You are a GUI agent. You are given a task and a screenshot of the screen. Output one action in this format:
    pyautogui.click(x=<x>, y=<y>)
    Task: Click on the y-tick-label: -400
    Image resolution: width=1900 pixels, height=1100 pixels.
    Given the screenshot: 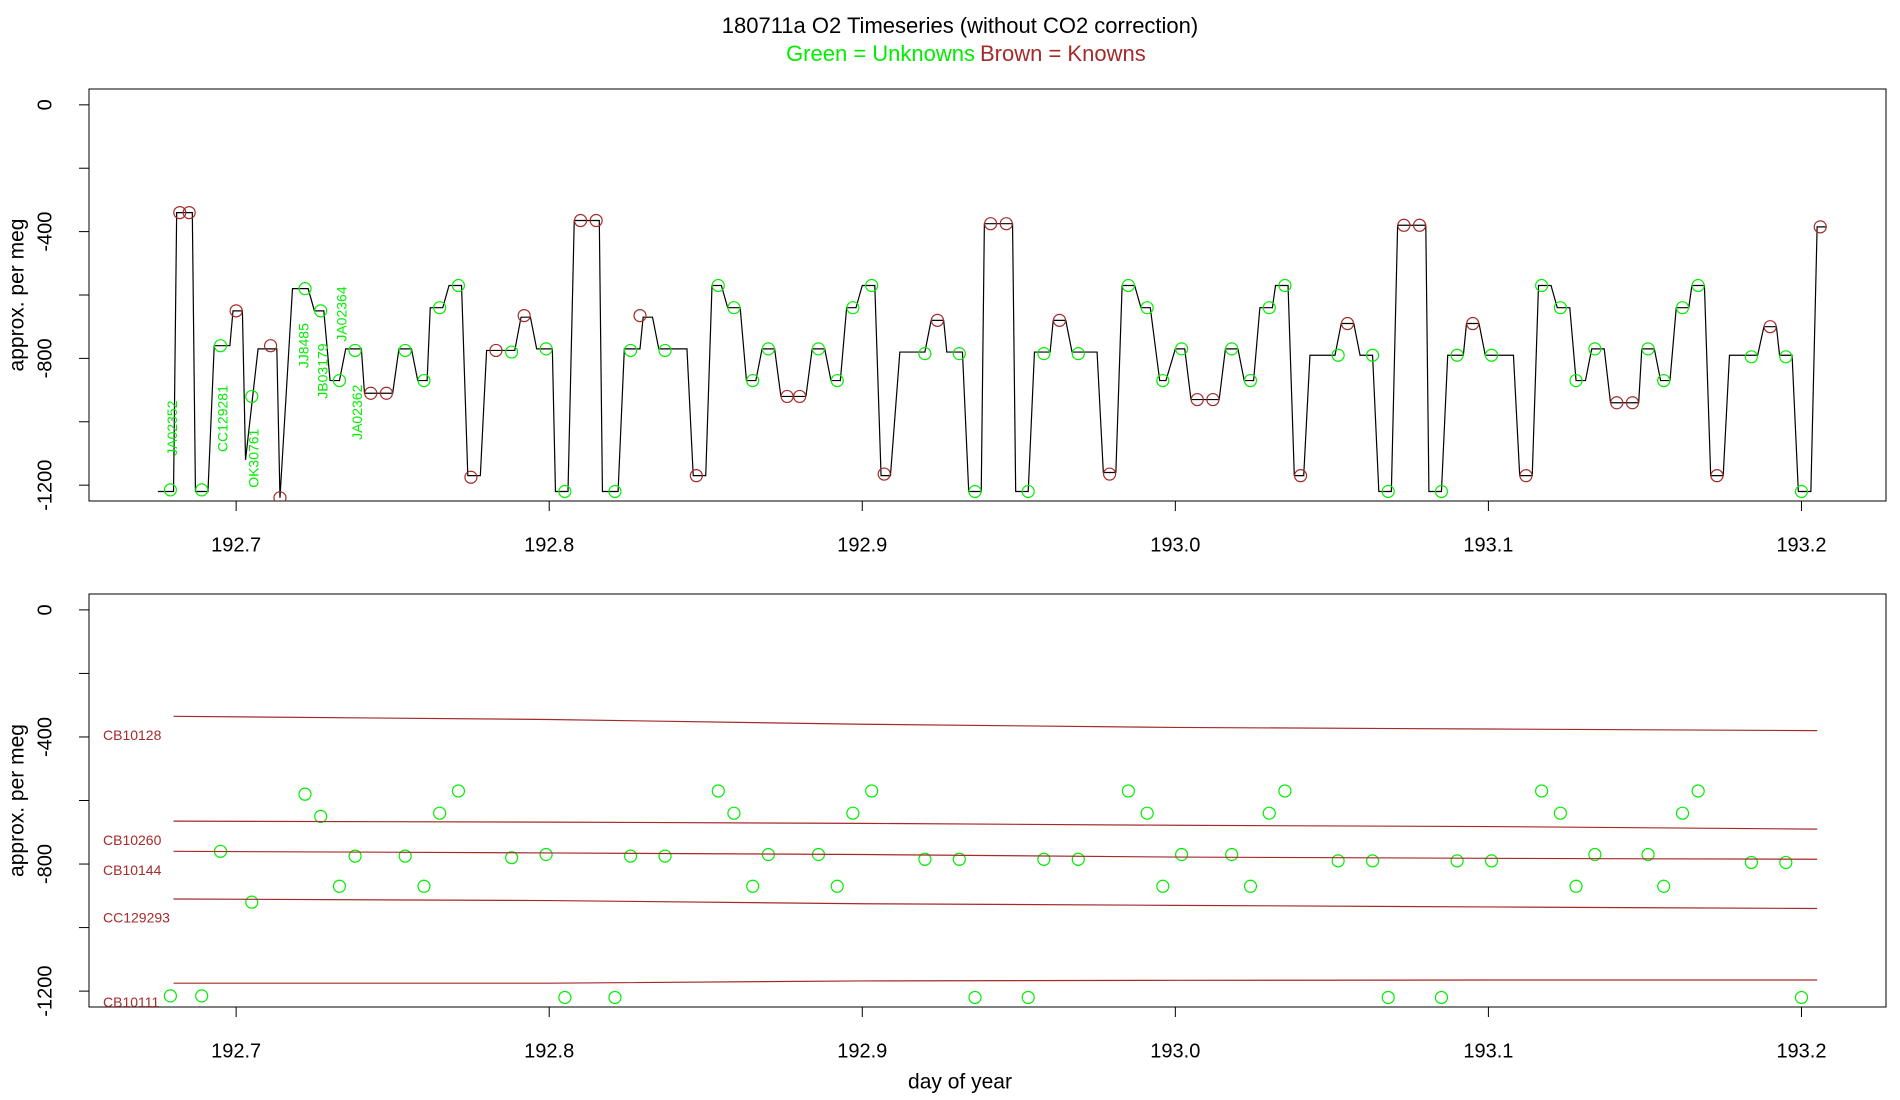 What is the action you would take?
    pyautogui.click(x=45, y=232)
    